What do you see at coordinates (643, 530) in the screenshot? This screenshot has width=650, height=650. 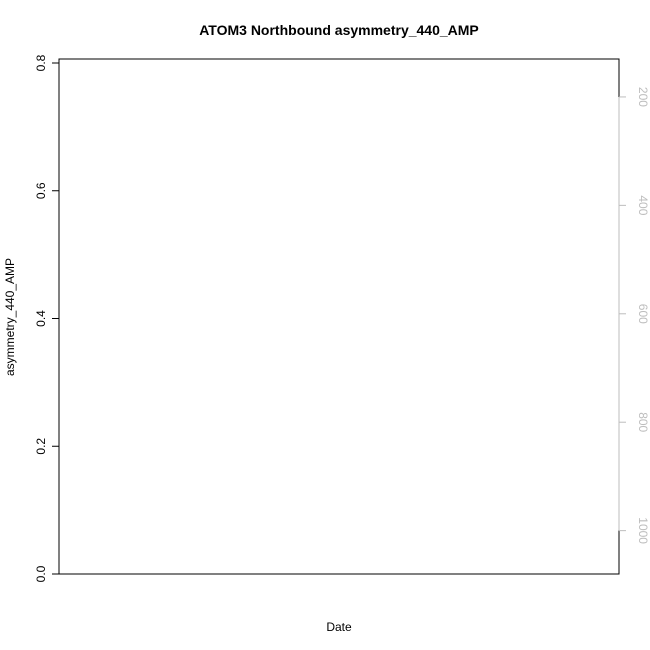 I see `y2-tick-label: 1000` at bounding box center [643, 530].